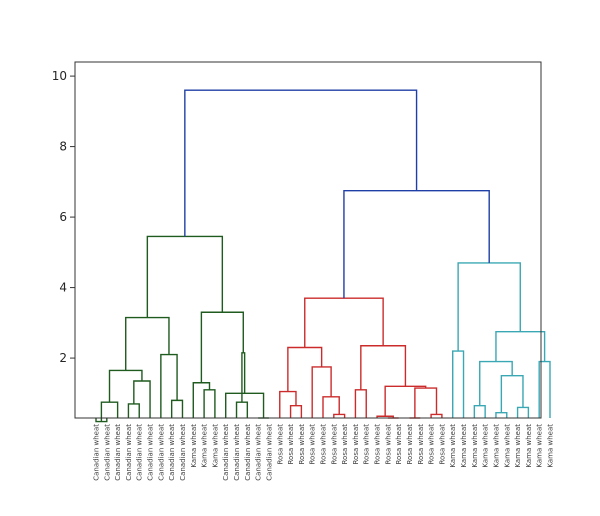 This screenshot has height=516, width=600. What do you see at coordinates (63, 147) in the screenshot?
I see `y-tick-label: 8` at bounding box center [63, 147].